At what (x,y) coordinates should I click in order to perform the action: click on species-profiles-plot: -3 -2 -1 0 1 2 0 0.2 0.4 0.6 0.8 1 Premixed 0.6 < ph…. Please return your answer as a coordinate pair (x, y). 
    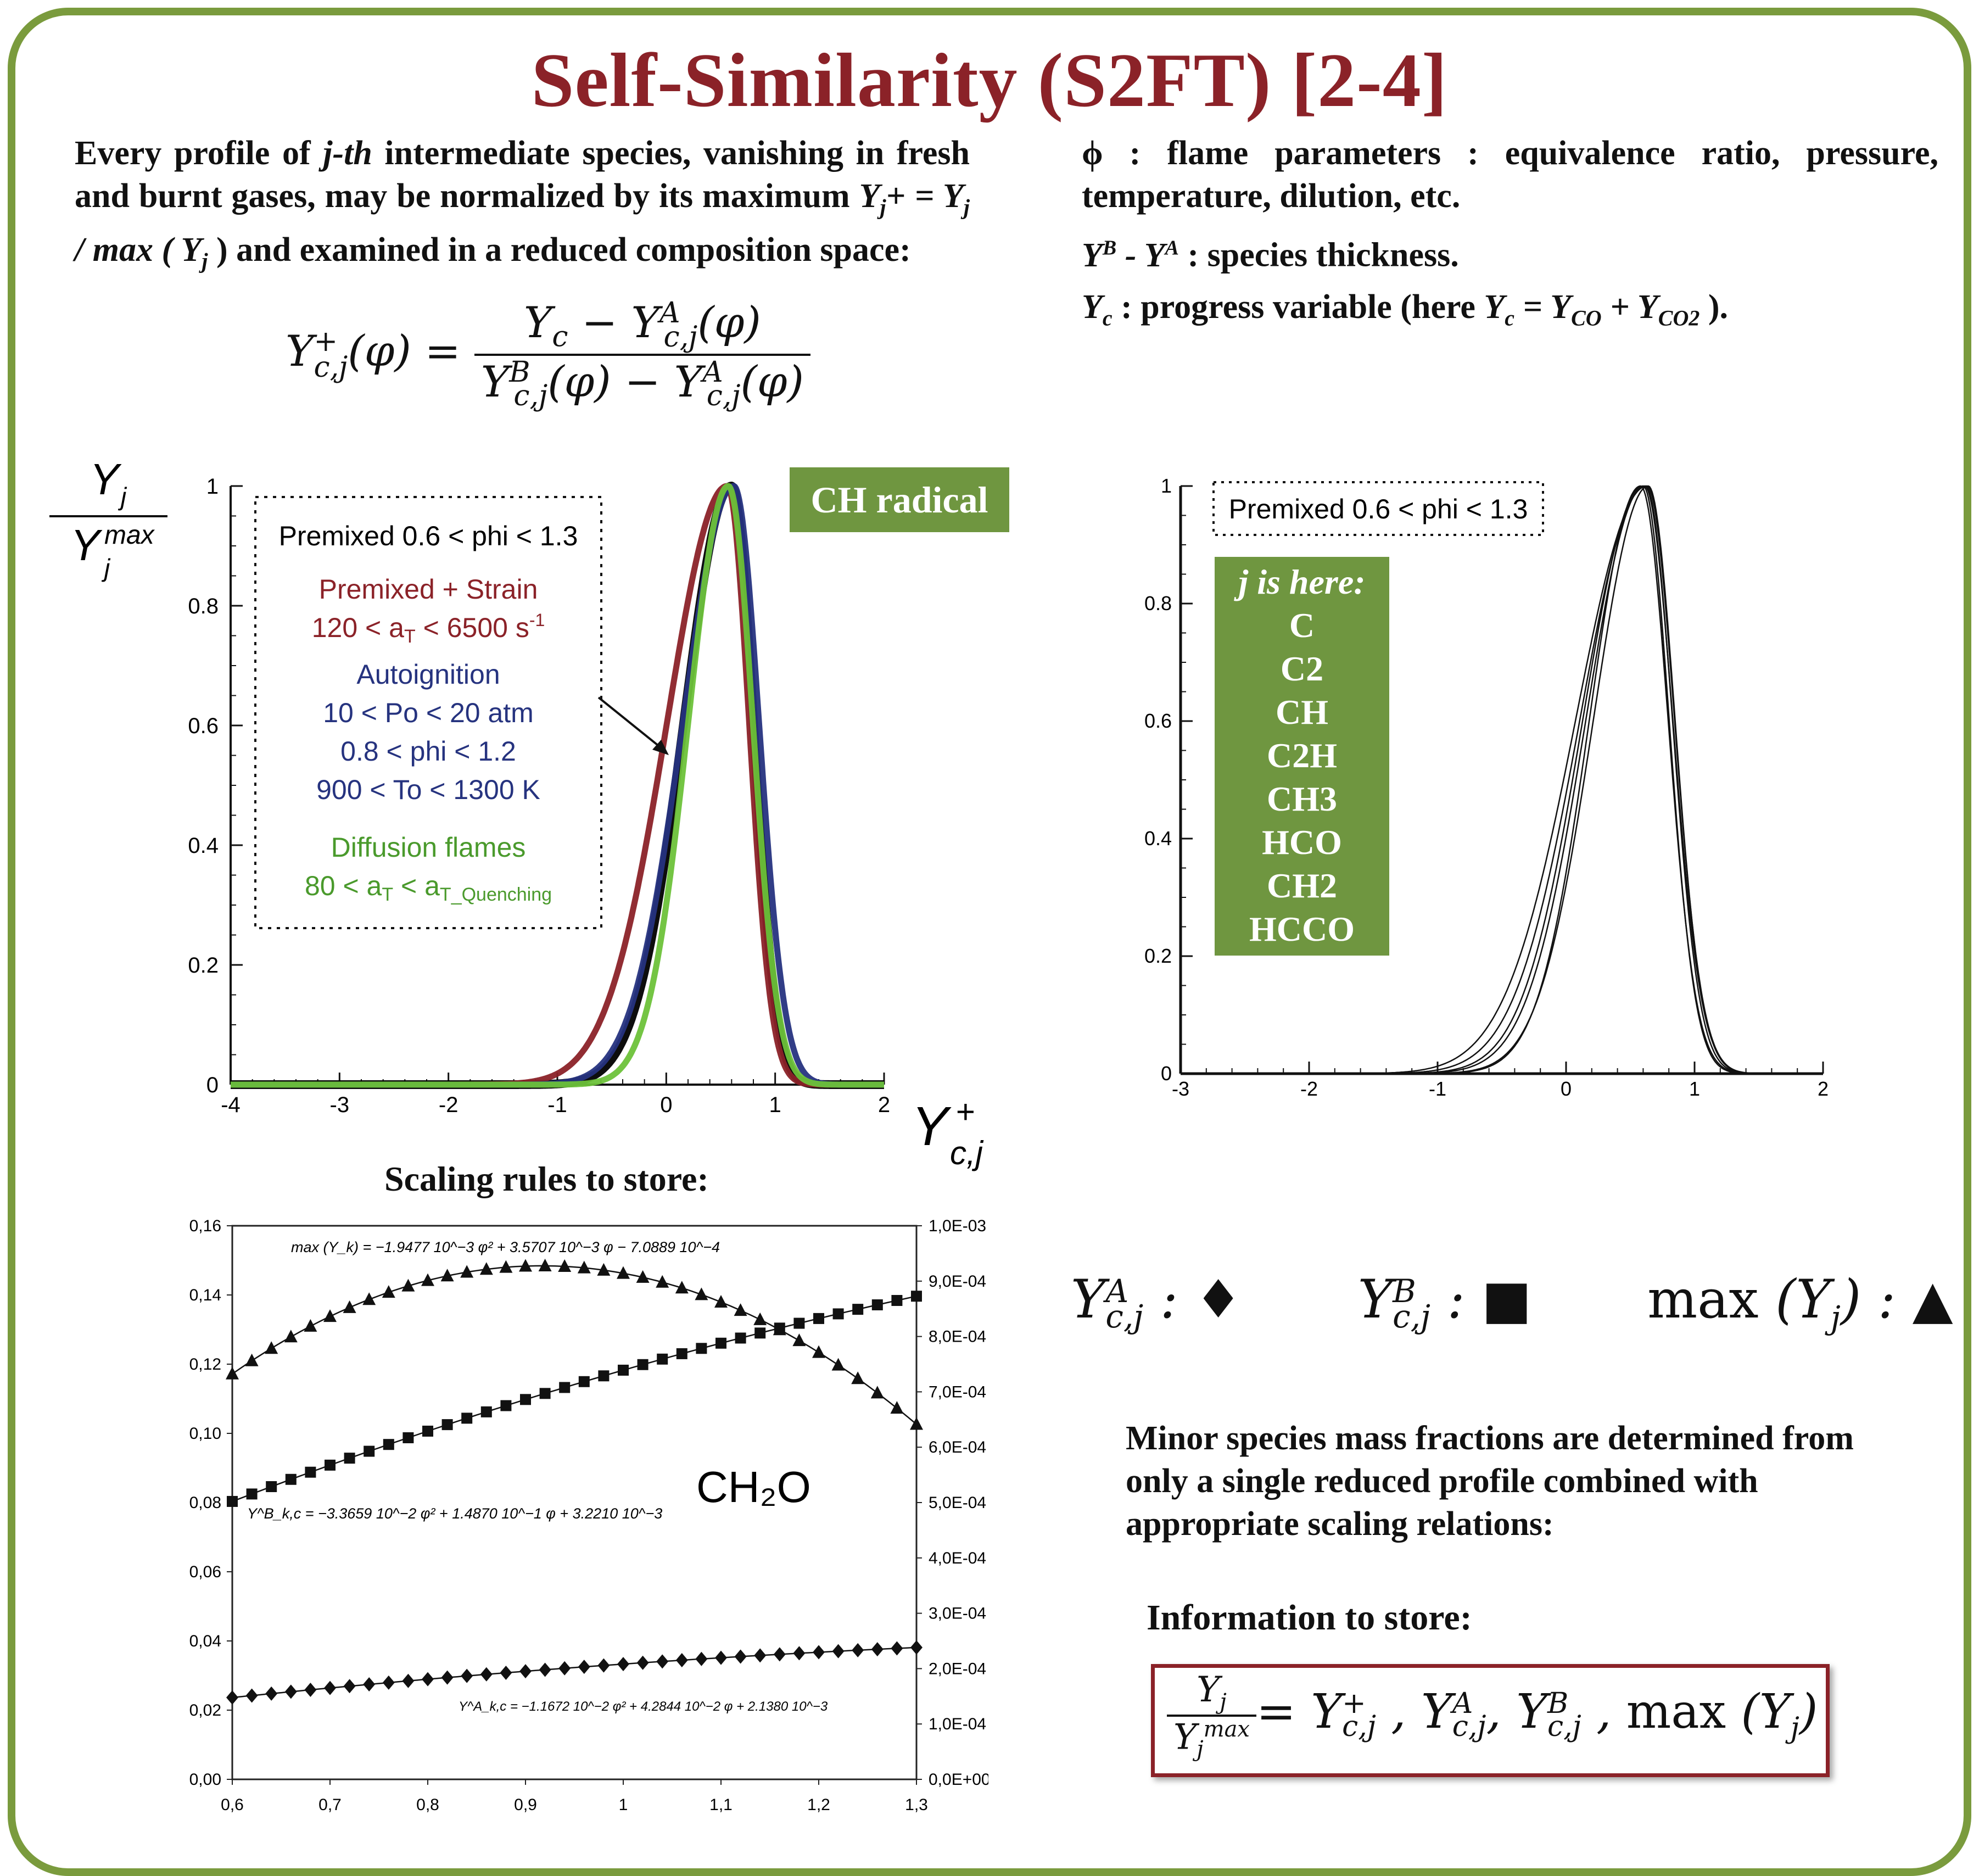
    Looking at the image, I should click on (1487, 787).